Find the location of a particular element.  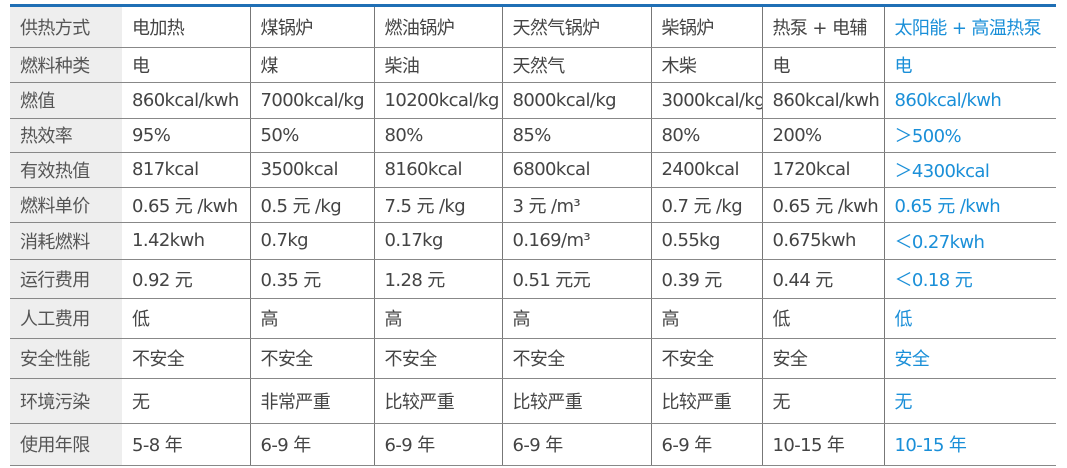

table-row: 人工费用低高高高高低低 is located at coordinates (533, 318).